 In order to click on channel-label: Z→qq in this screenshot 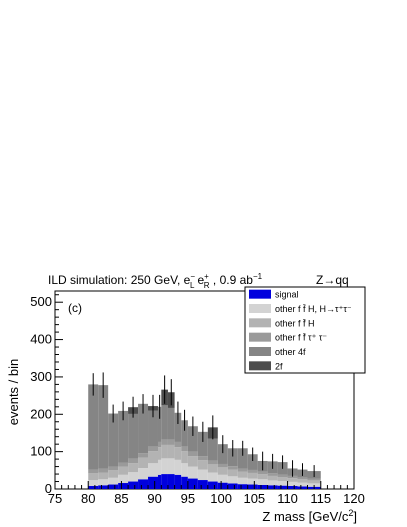, I will do `click(332, 280)`.